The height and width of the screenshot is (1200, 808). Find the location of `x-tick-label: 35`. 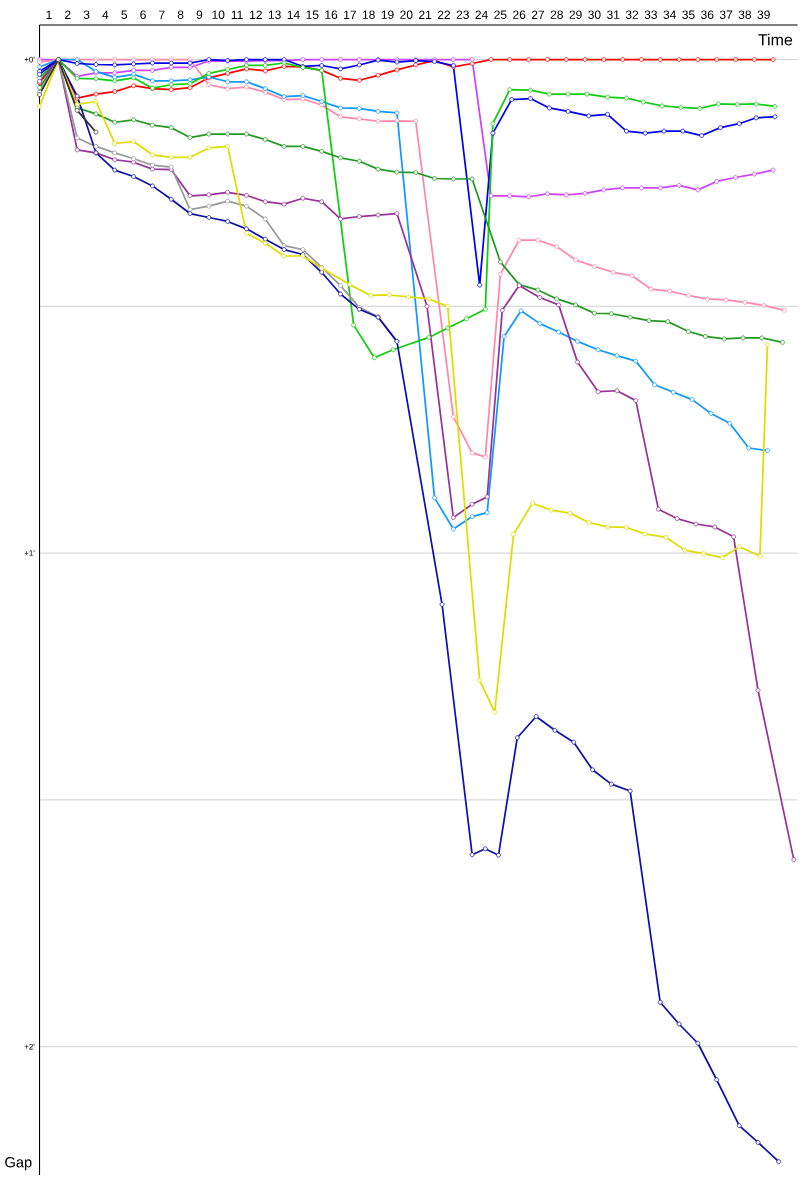

x-tick-label: 35 is located at coordinates (688, 14).